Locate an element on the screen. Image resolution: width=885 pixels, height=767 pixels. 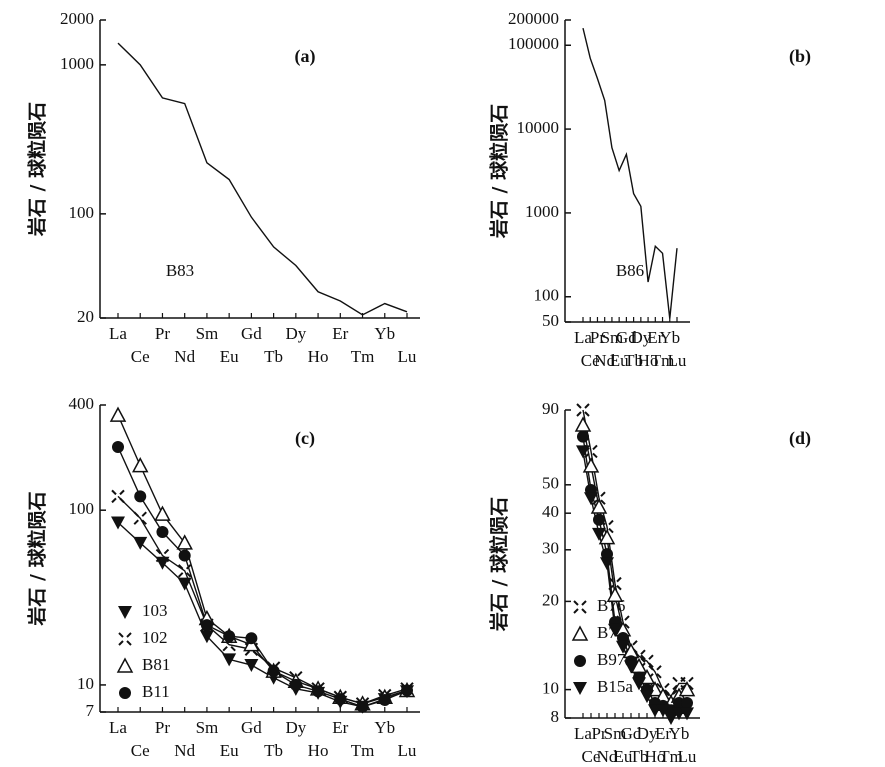
legend-label: B15a is located at coordinates (615, 686).